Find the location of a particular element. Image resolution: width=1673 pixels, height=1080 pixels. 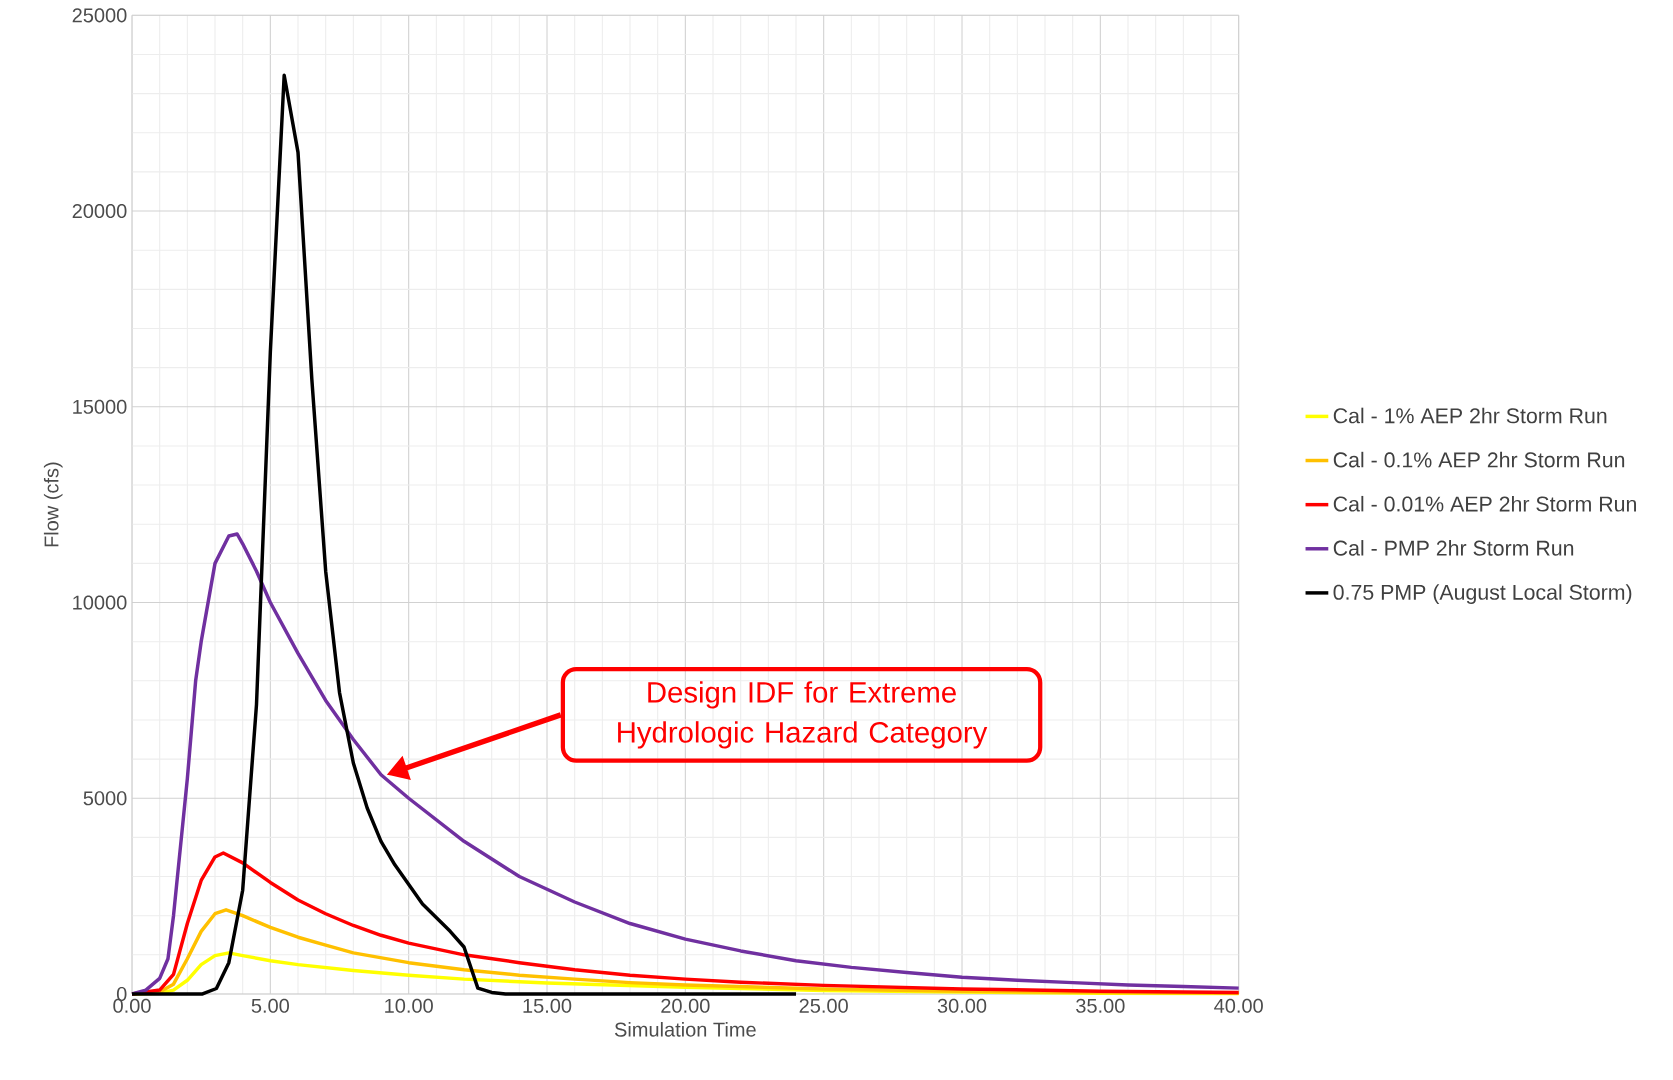

annotation: Design IDF for Extreme Hydrologic Hazard Category is located at coordinates (803, 715).